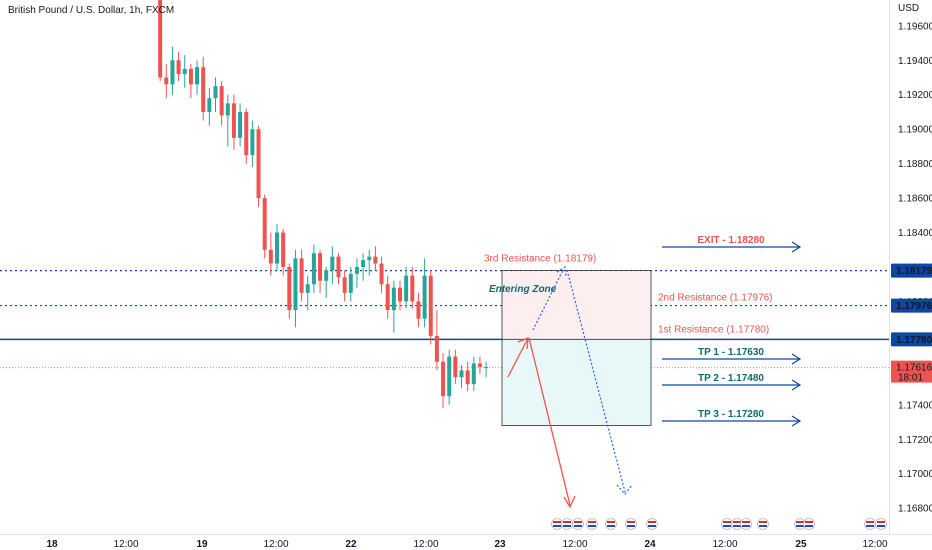  Describe the element at coordinates (915, 233) in the screenshot. I see `price-tick-label: 1.18400` at that location.